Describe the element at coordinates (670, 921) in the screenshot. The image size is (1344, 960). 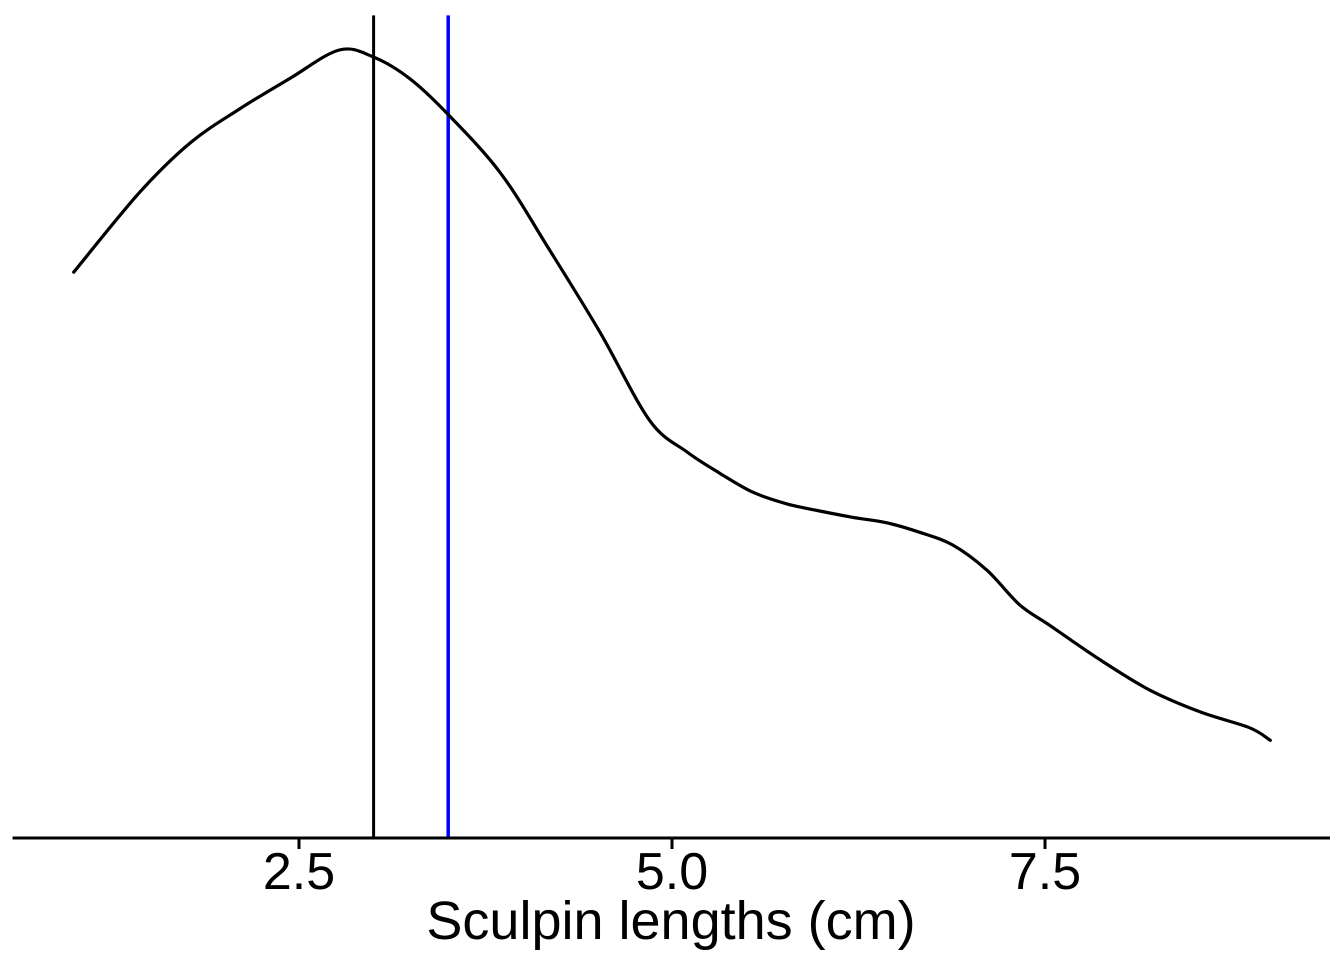
I see `x-axis-label: Sculpin lengths (cm)` at that location.